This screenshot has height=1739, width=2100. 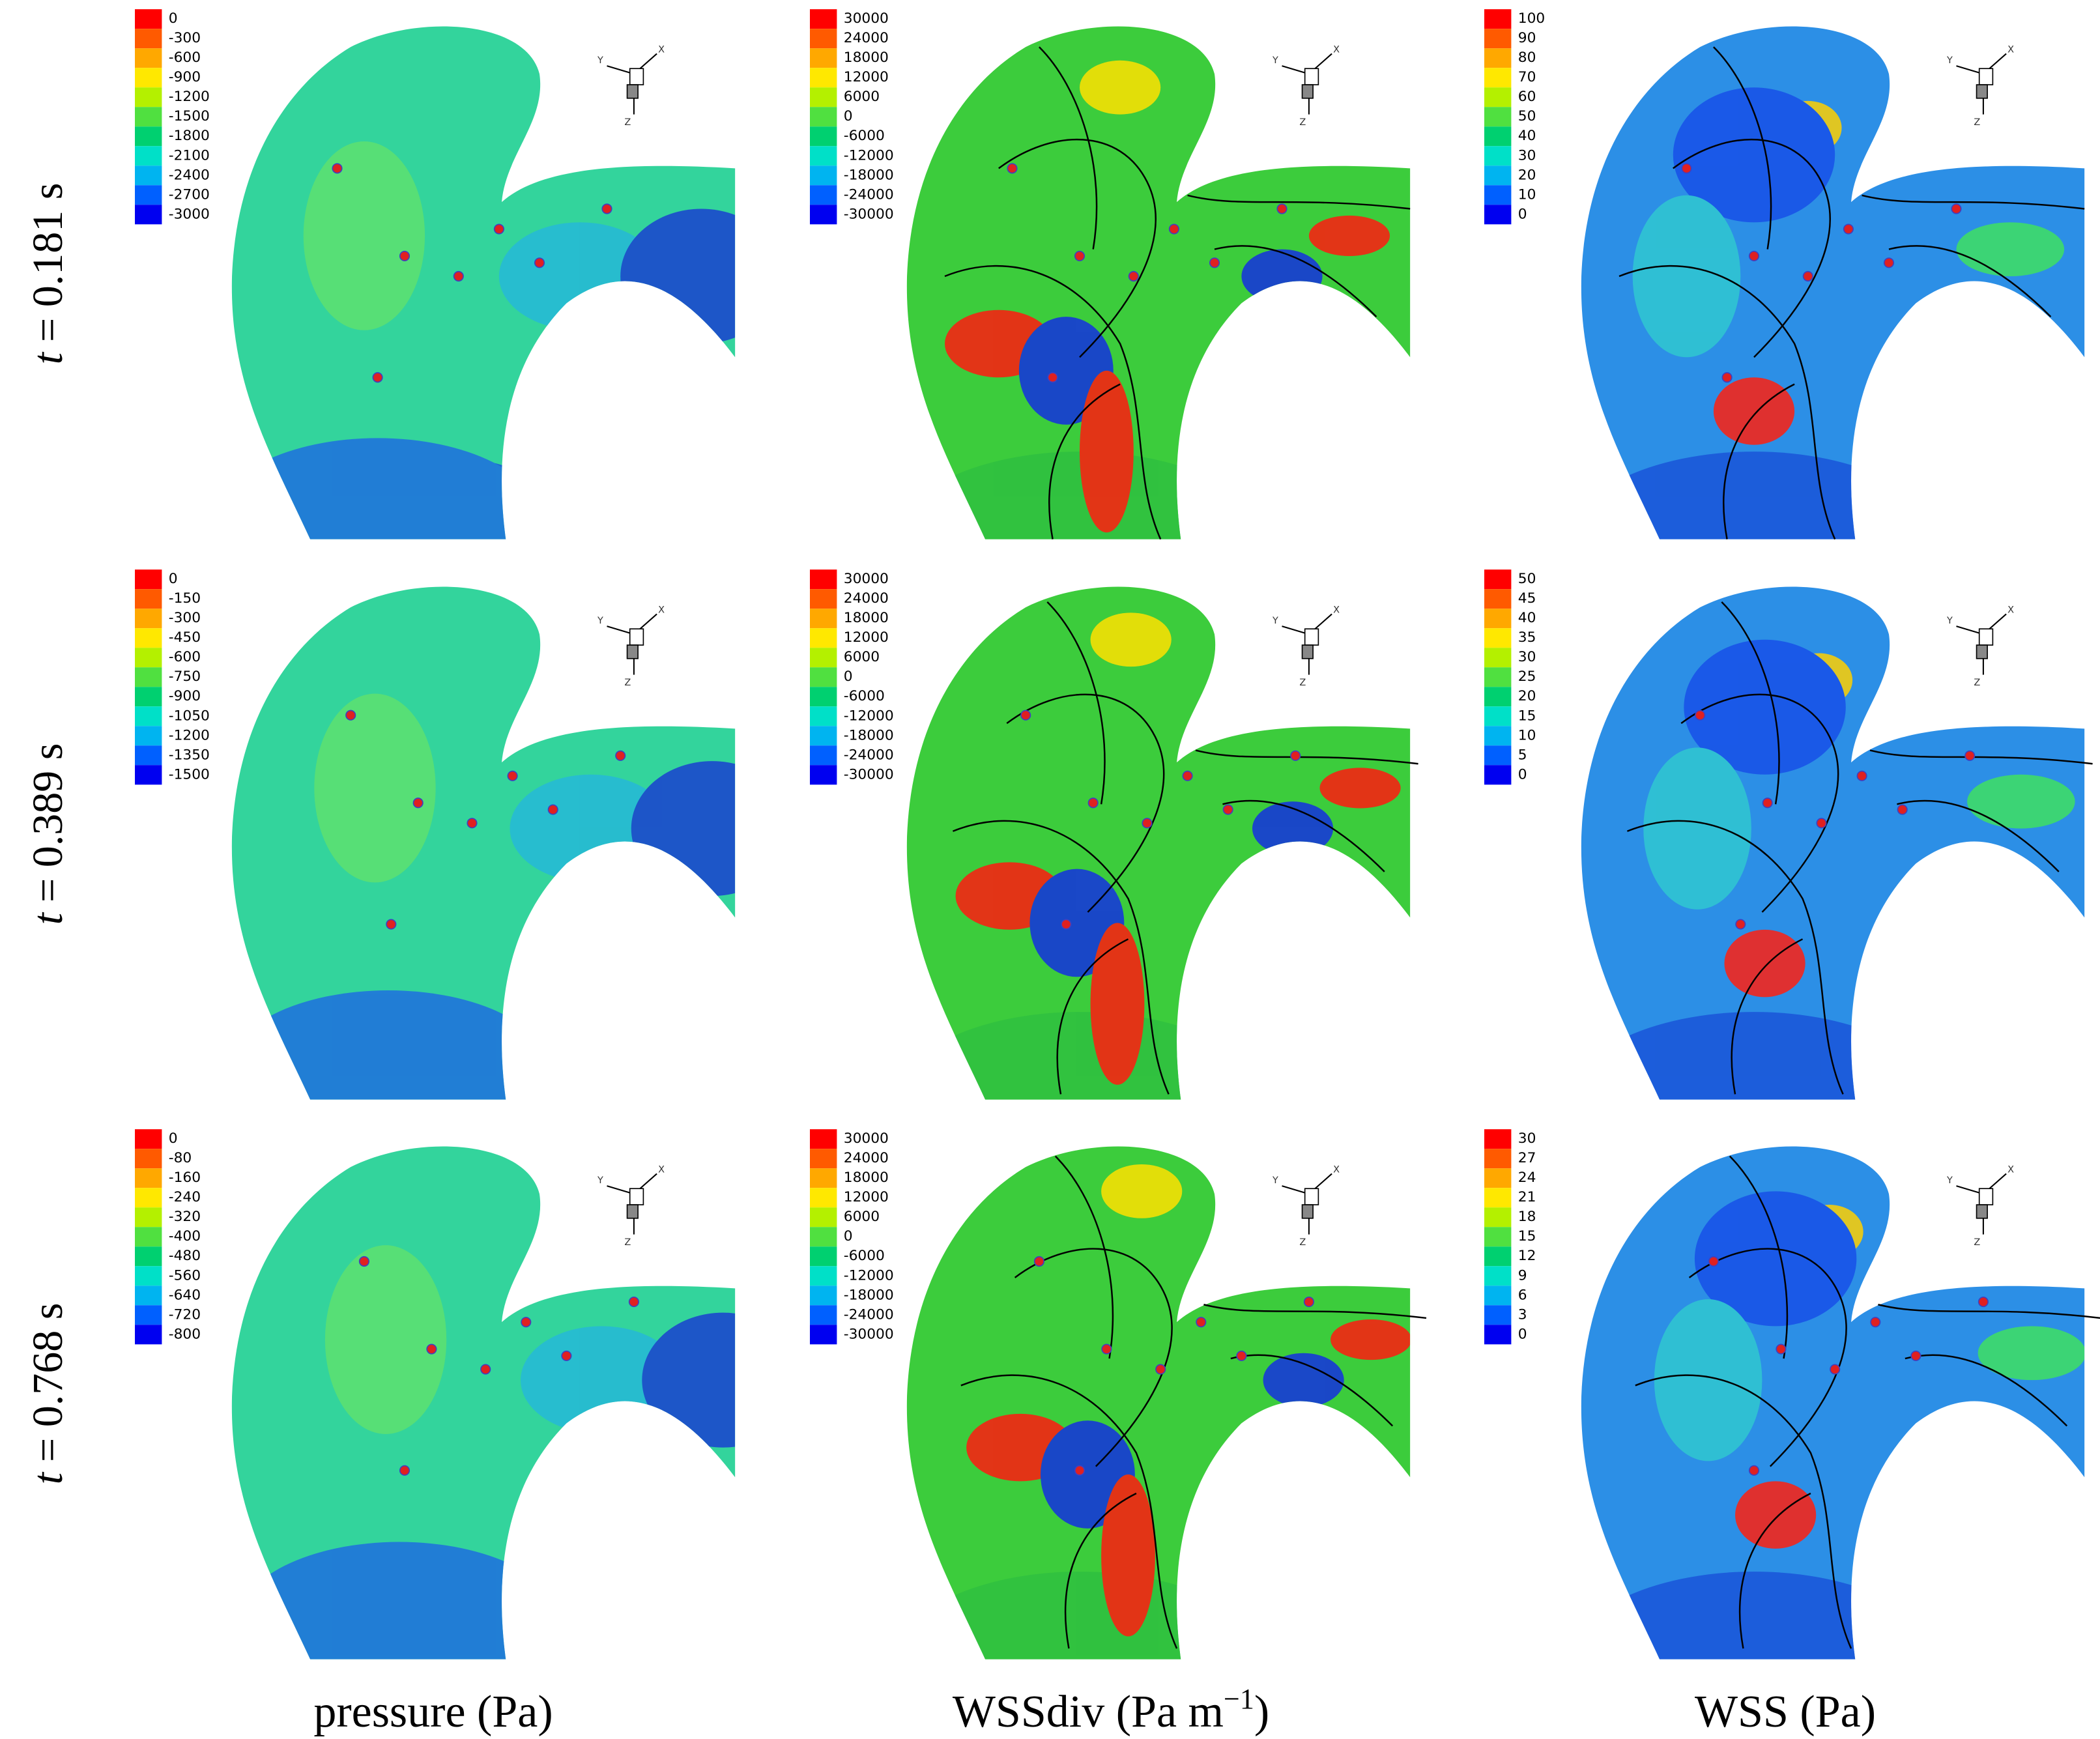 What do you see at coordinates (189, 755) in the screenshot?
I see `colorbar-label: -1350` at bounding box center [189, 755].